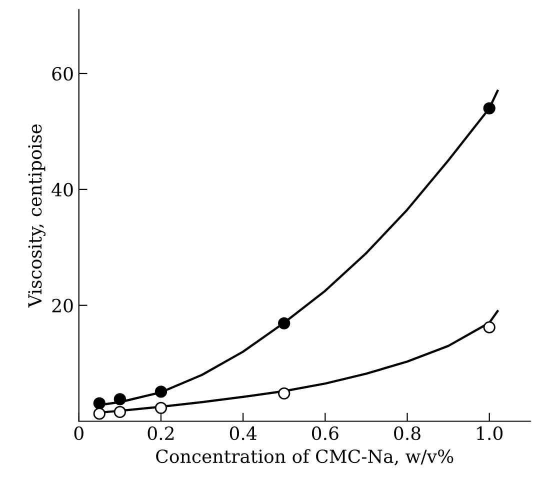 The image size is (544, 487). What do you see at coordinates (407, 433) in the screenshot?
I see `x-tick-label: 0.8` at bounding box center [407, 433].